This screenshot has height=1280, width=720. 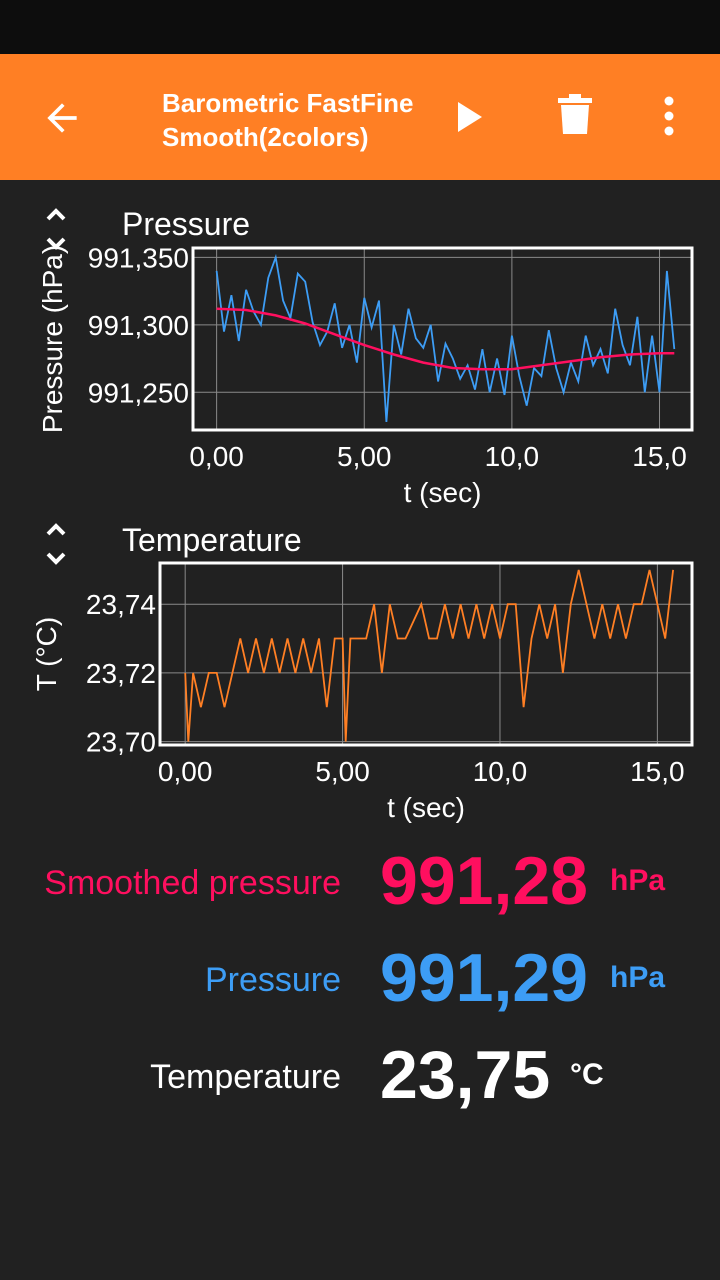 What do you see at coordinates (62, 118) in the screenshot?
I see `back-arrow-icon` at bounding box center [62, 118].